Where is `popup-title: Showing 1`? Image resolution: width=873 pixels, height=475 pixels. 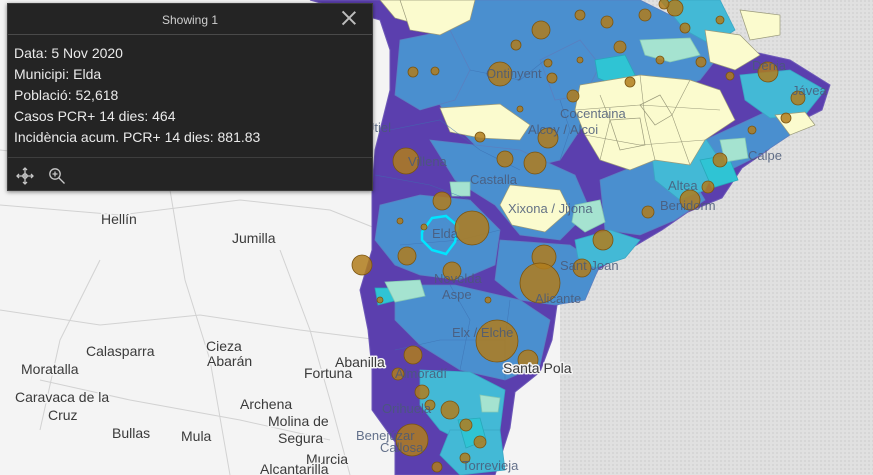 popup-title: Showing 1 is located at coordinates (190, 20).